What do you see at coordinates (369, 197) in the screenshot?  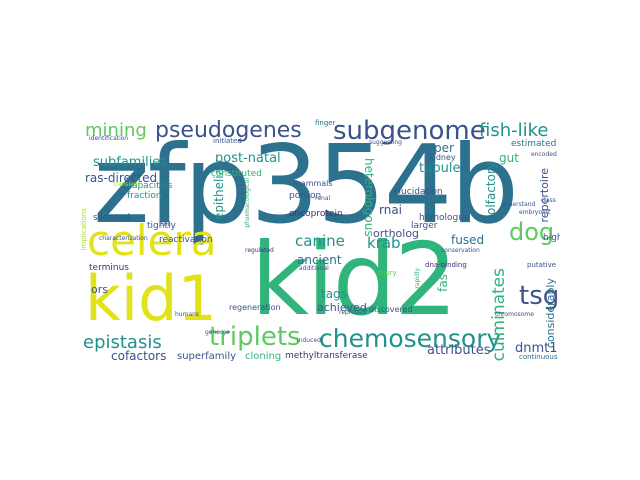 I see `word-heterologous: heterologous` at bounding box center [369, 197].